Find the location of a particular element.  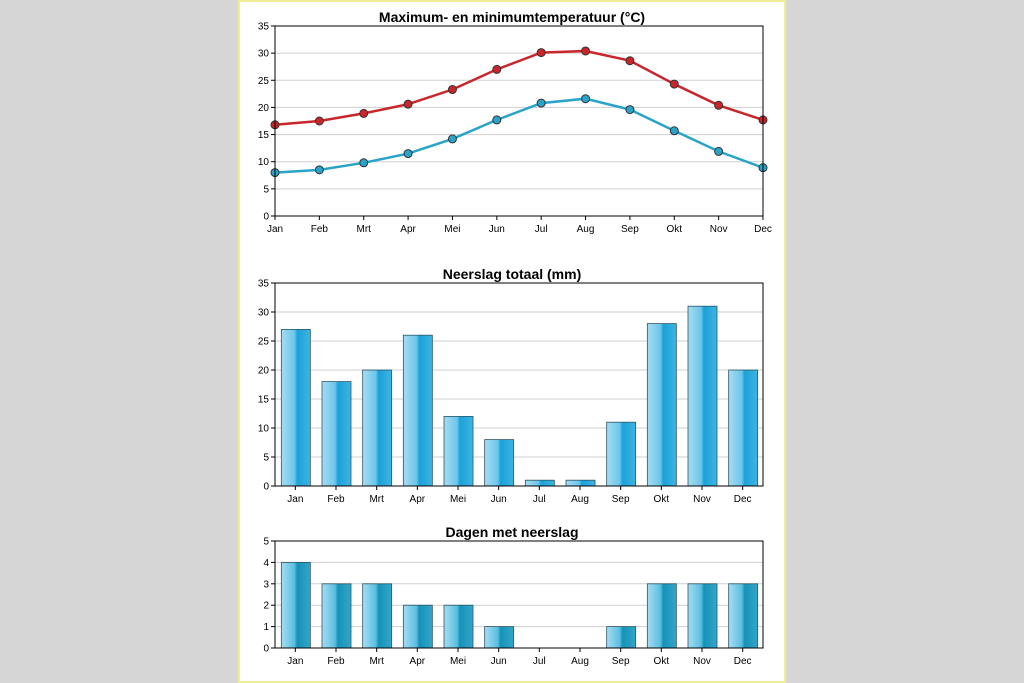

temperature-x-tick-label: Jun is located at coordinates (497, 229).